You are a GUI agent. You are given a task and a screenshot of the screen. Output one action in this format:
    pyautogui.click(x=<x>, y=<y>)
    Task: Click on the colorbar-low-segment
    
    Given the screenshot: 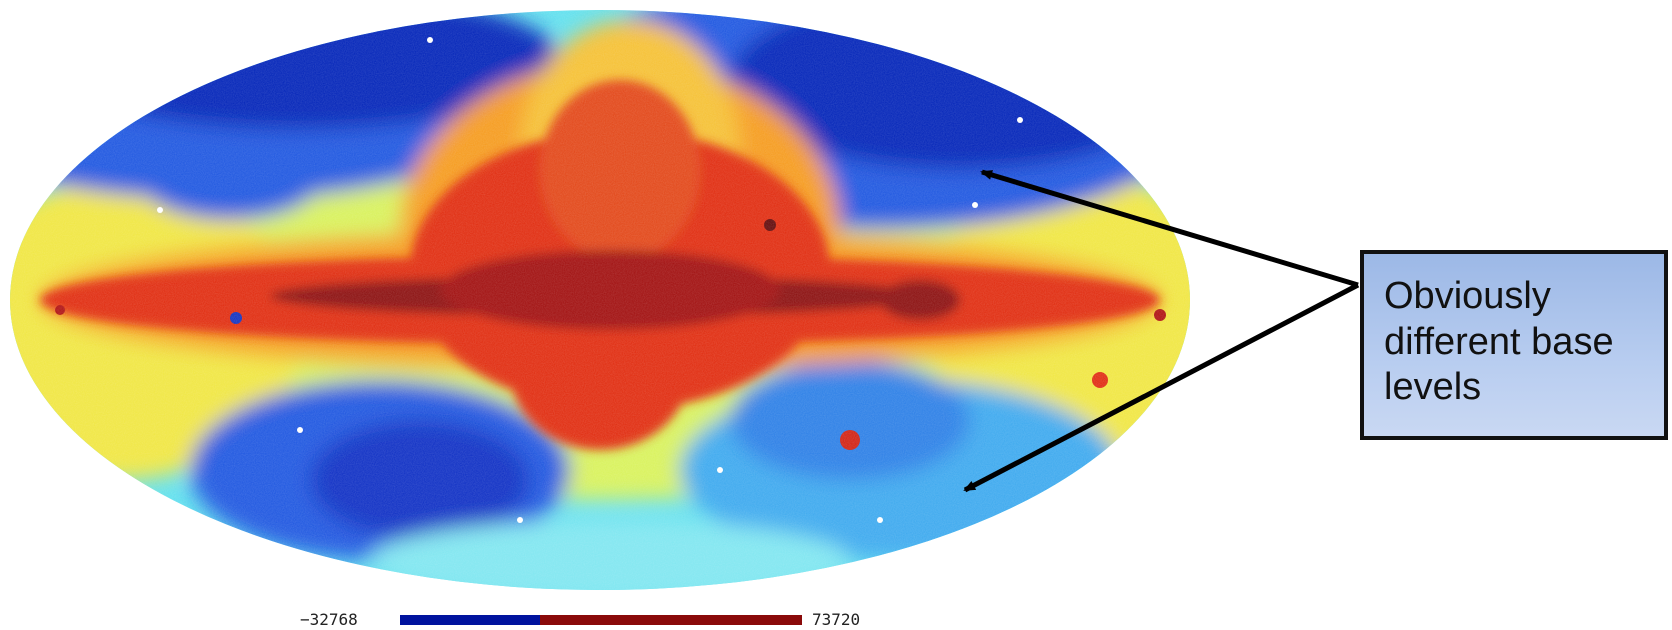 What is the action you would take?
    pyautogui.click(x=470, y=620)
    